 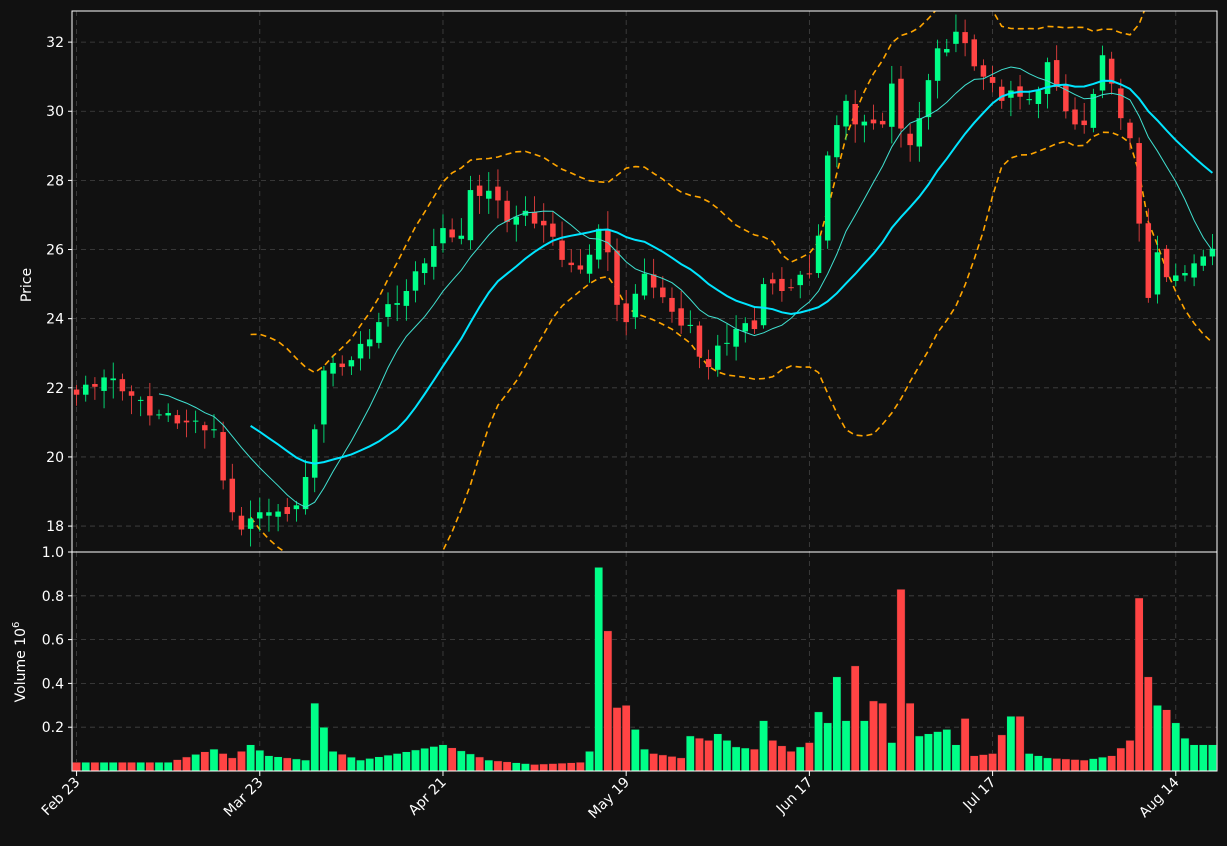 What do you see at coordinates (55, 43) in the screenshot?
I see `price-tick-label: 32` at bounding box center [55, 43].